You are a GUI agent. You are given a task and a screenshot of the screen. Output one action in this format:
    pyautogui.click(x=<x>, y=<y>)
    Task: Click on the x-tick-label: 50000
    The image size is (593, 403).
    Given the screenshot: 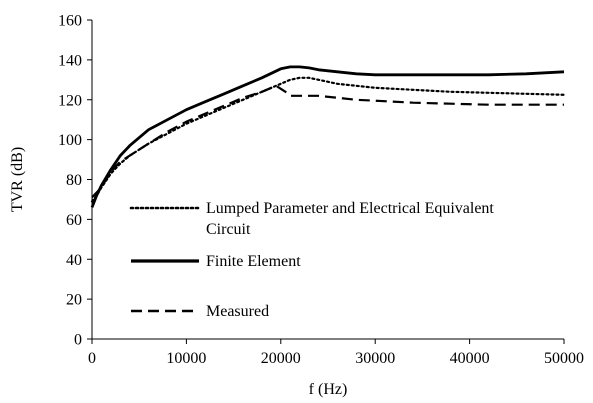 What is the action you would take?
    pyautogui.click(x=564, y=358)
    